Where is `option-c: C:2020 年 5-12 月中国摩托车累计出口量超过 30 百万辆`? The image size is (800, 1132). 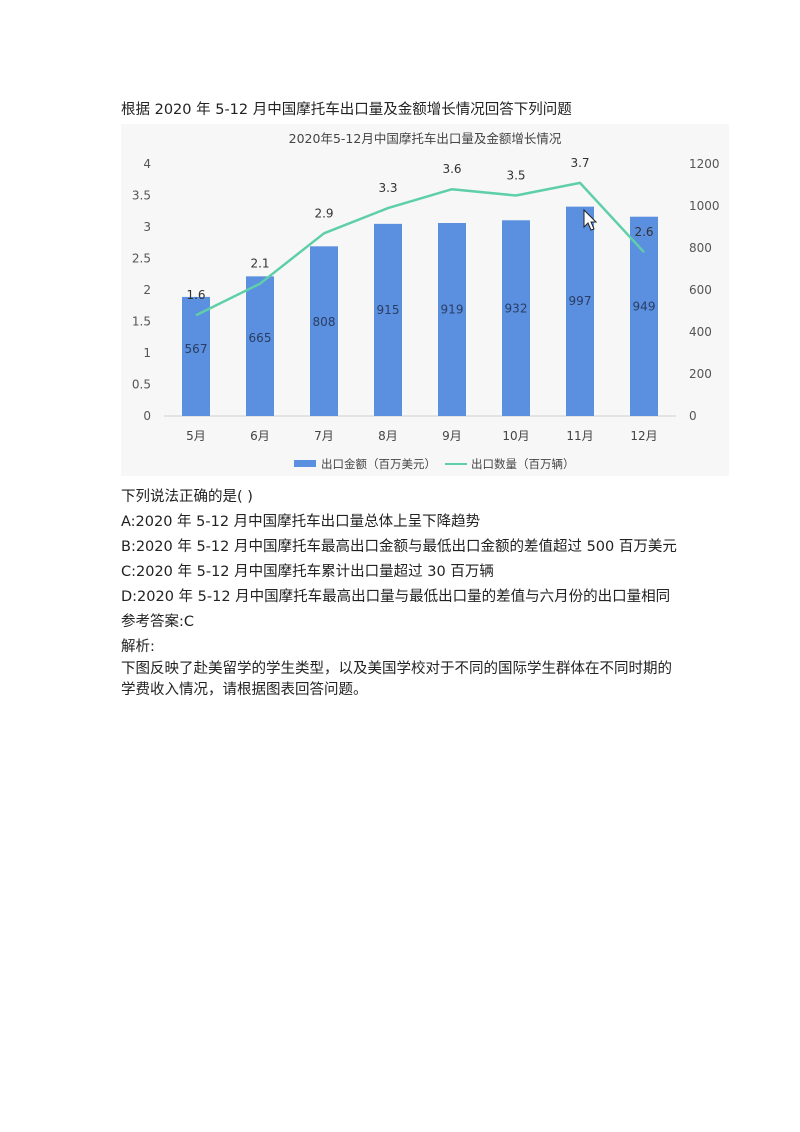 option-c: C:2020 年 5-12 月中国摩托车累计出口量超过 30 百万辆 is located at coordinates (307, 572).